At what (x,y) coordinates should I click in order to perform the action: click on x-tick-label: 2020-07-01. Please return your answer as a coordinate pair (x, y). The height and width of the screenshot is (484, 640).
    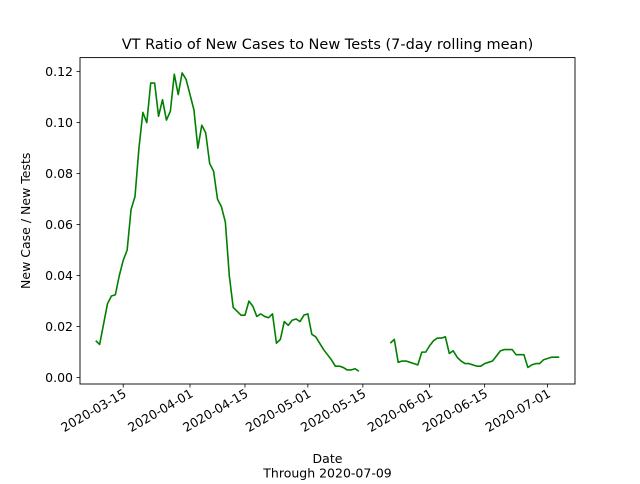
    Looking at the image, I should click on (518, 410).